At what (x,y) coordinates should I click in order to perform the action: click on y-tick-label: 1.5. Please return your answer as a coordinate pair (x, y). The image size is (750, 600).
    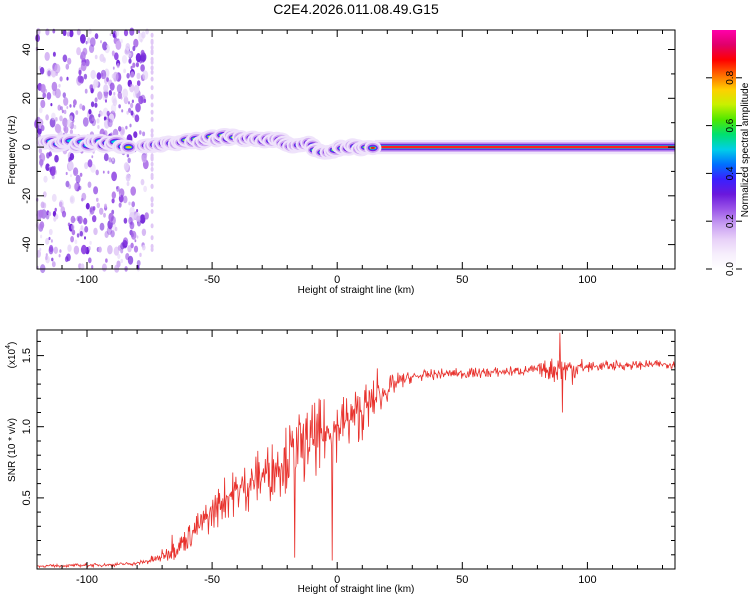
    Looking at the image, I should click on (27, 355).